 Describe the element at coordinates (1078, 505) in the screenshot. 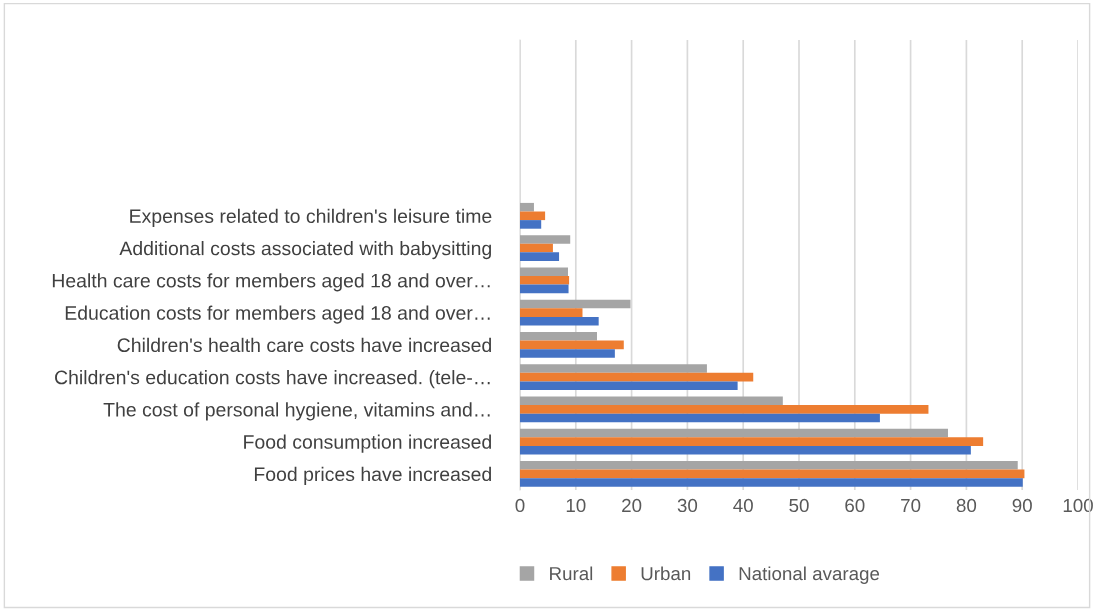

I see `x-tick-label: 100` at that location.